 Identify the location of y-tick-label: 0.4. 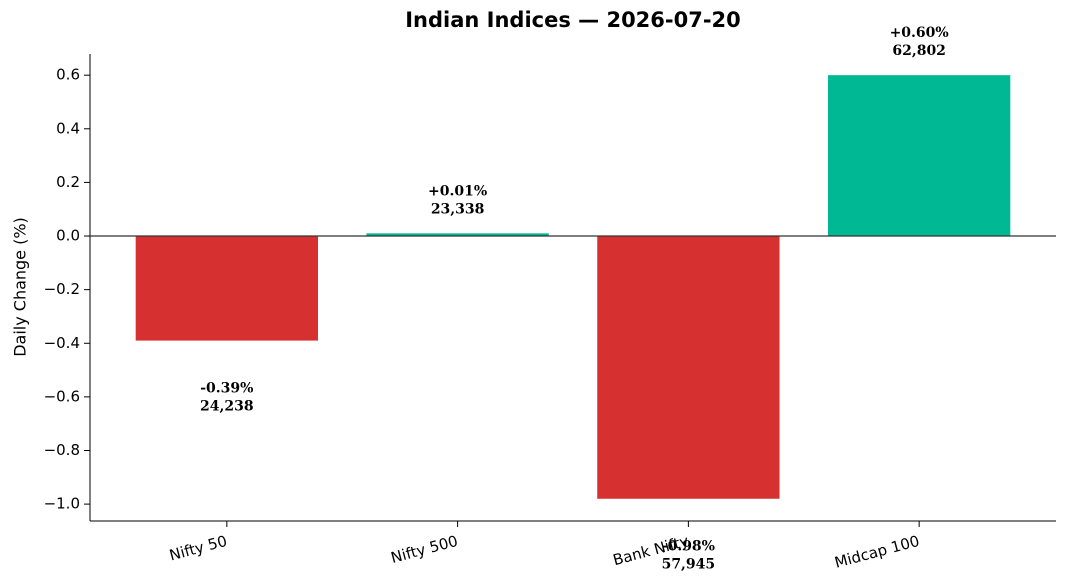
(68, 128).